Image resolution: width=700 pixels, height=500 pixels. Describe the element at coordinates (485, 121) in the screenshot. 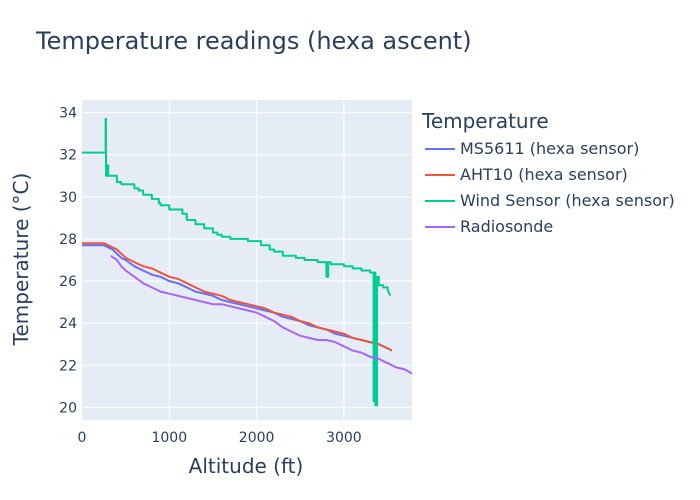

I see `legend-title: Temperature` at that location.